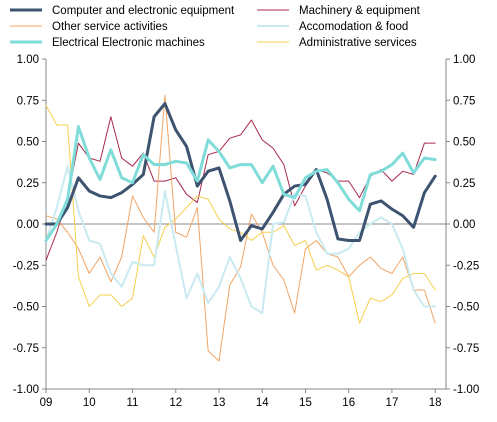 The height and width of the screenshot is (422, 497). Describe the element at coordinates (26, 390) in the screenshot. I see `y-tick-label-left: -1.00` at that location.